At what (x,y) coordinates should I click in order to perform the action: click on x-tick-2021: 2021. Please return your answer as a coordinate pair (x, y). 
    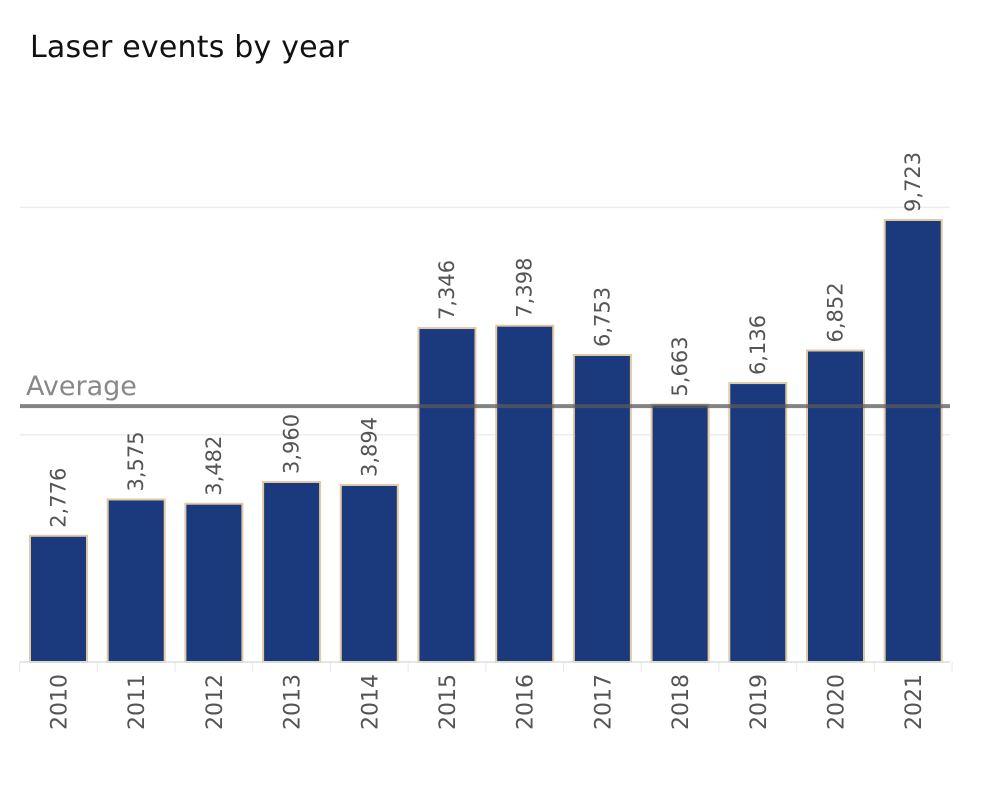
    Looking at the image, I should click on (914, 702).